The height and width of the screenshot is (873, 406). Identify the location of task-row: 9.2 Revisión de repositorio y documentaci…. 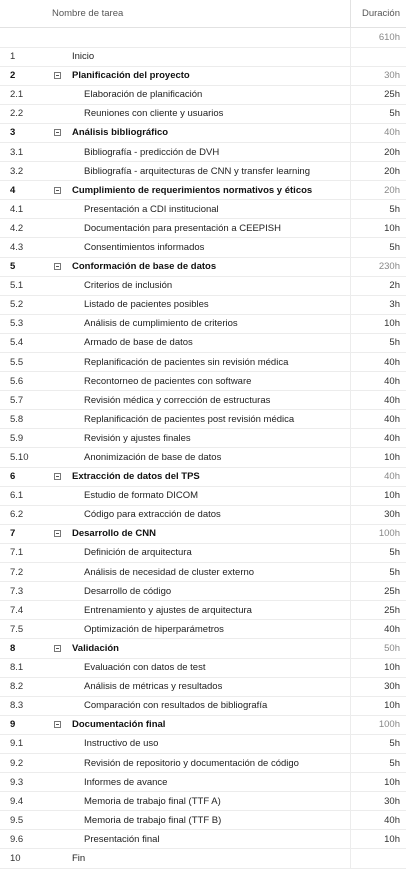
(203, 763).